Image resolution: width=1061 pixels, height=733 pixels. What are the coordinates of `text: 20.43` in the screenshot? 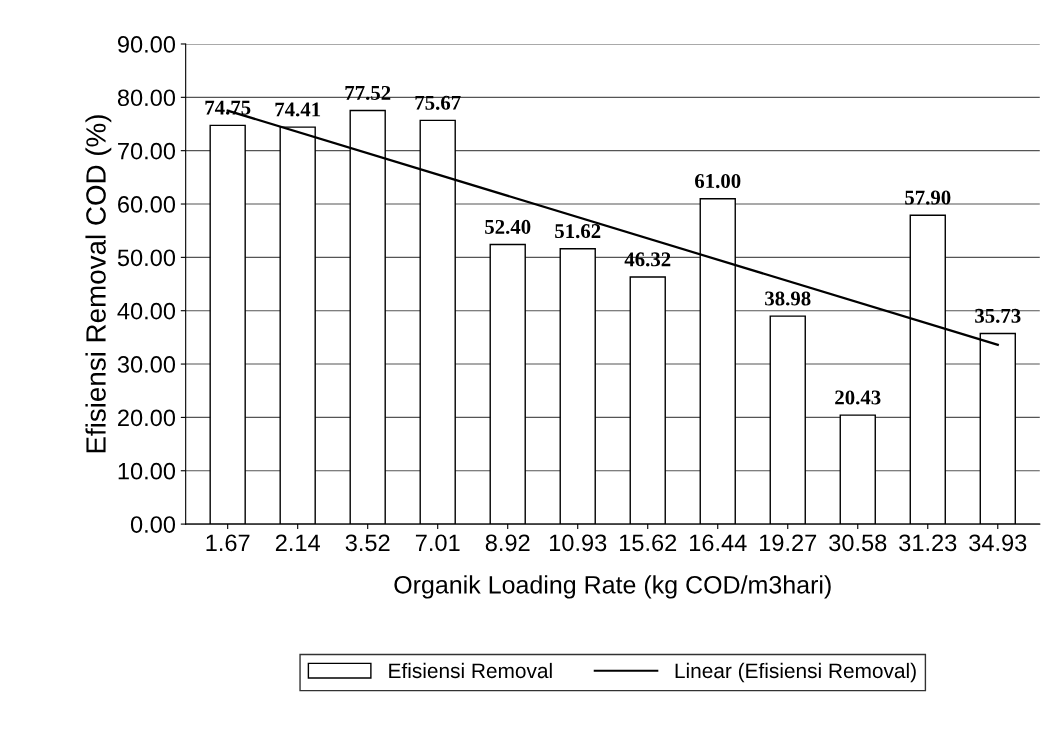 It's located at (858, 397).